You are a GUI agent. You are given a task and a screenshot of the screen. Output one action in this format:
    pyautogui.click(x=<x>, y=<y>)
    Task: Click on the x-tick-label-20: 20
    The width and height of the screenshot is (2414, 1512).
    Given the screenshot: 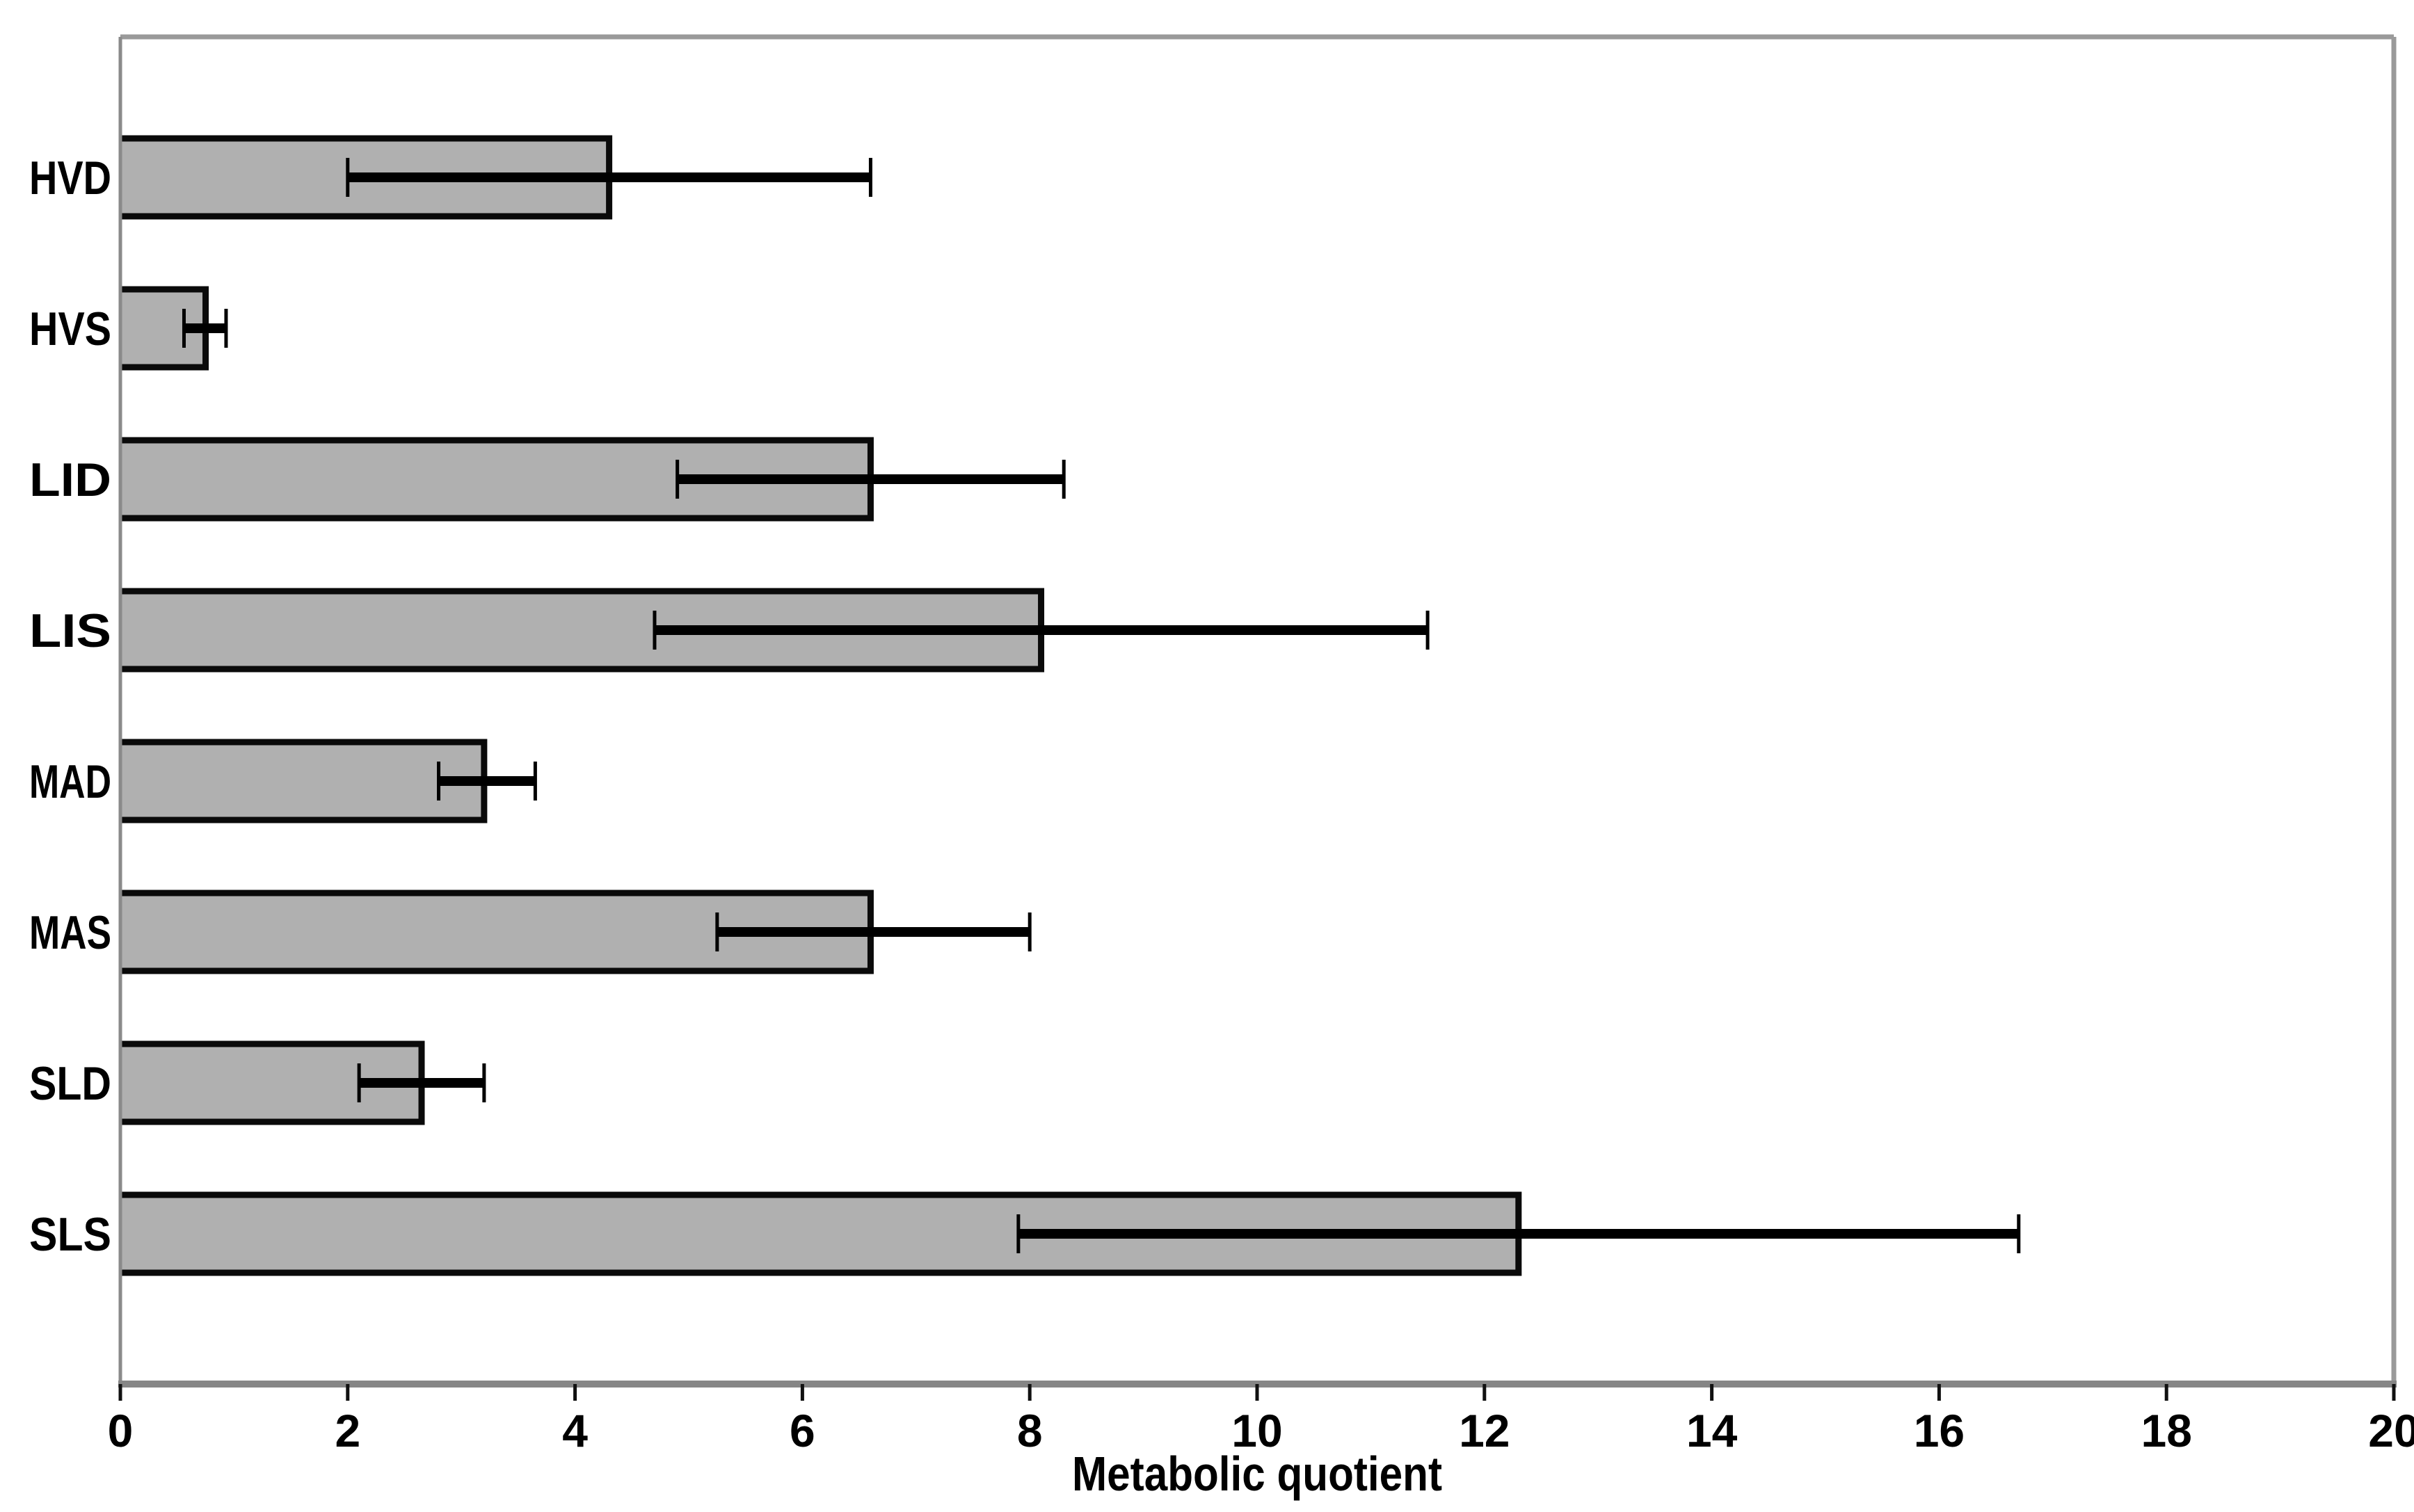 What is the action you would take?
    pyautogui.click(x=2391, y=1430)
    